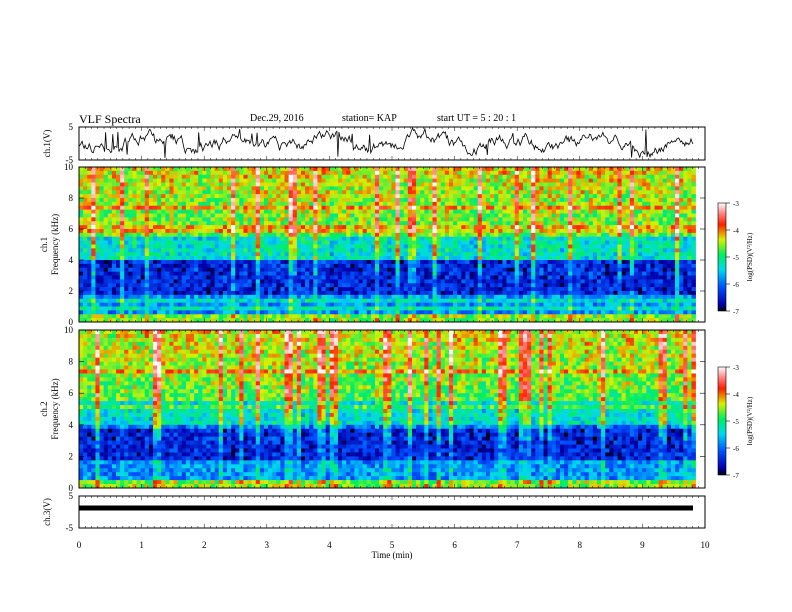  Describe the element at coordinates (386, 142) in the screenshot. I see `ch1-waveform-line` at that location.